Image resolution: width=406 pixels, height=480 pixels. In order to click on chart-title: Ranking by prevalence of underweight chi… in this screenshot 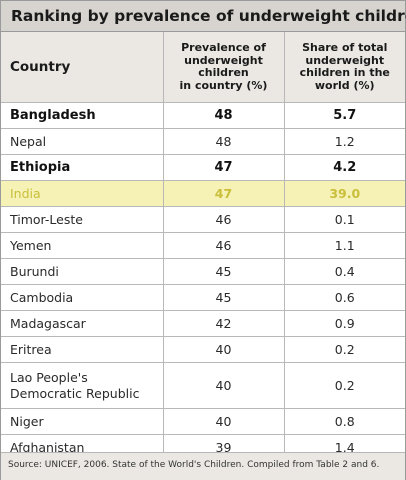, I will do `click(208, 16)`.